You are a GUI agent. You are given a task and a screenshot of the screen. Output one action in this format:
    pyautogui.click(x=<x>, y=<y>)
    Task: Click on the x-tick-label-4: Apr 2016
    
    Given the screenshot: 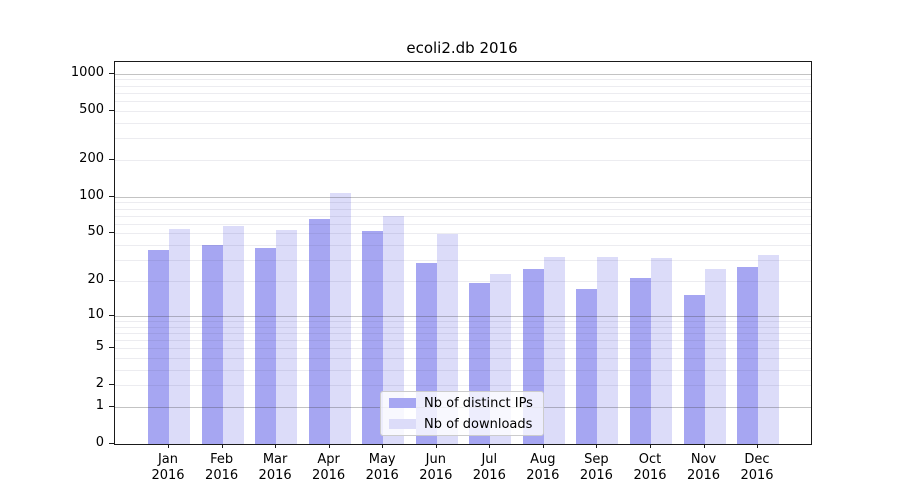 What is the action you would take?
    pyautogui.click(x=329, y=467)
    